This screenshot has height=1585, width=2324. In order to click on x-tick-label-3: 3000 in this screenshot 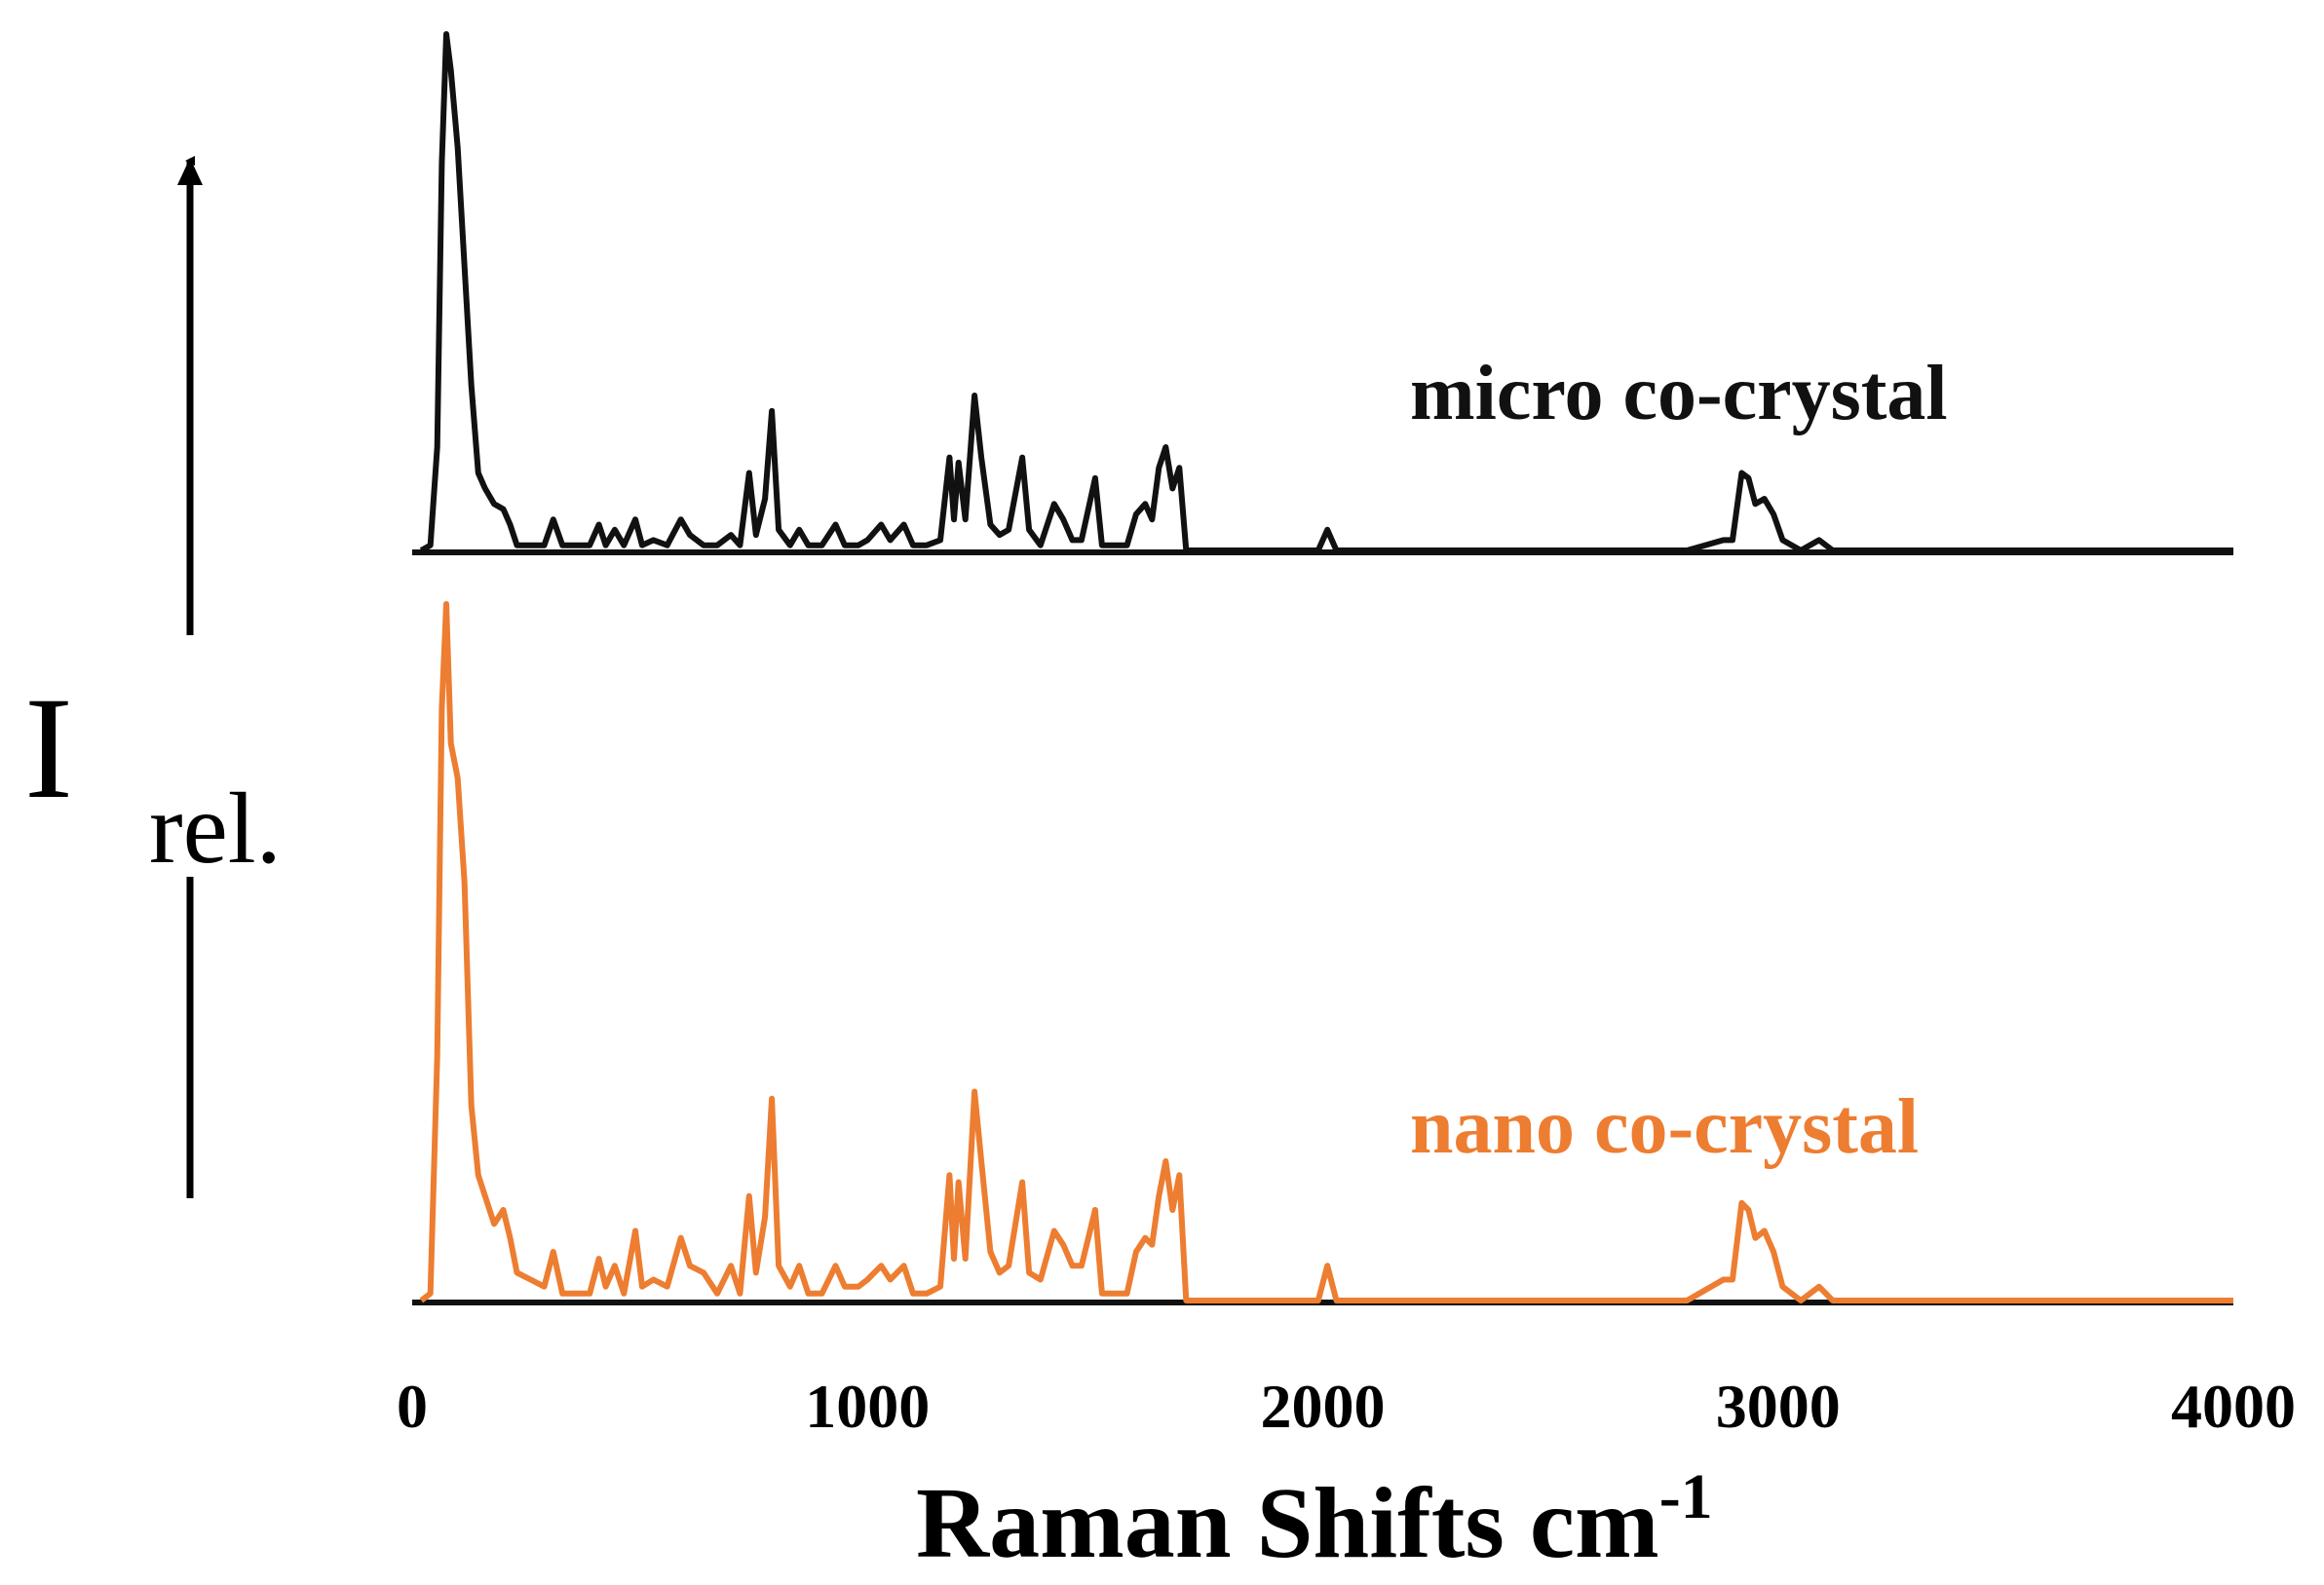, I will do `click(1779, 1406)`.